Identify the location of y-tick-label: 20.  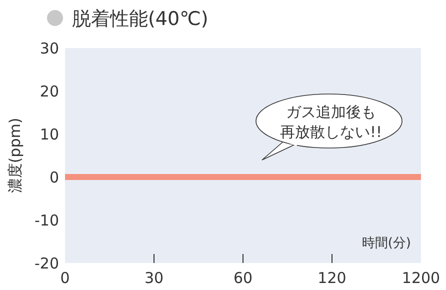
(49, 91).